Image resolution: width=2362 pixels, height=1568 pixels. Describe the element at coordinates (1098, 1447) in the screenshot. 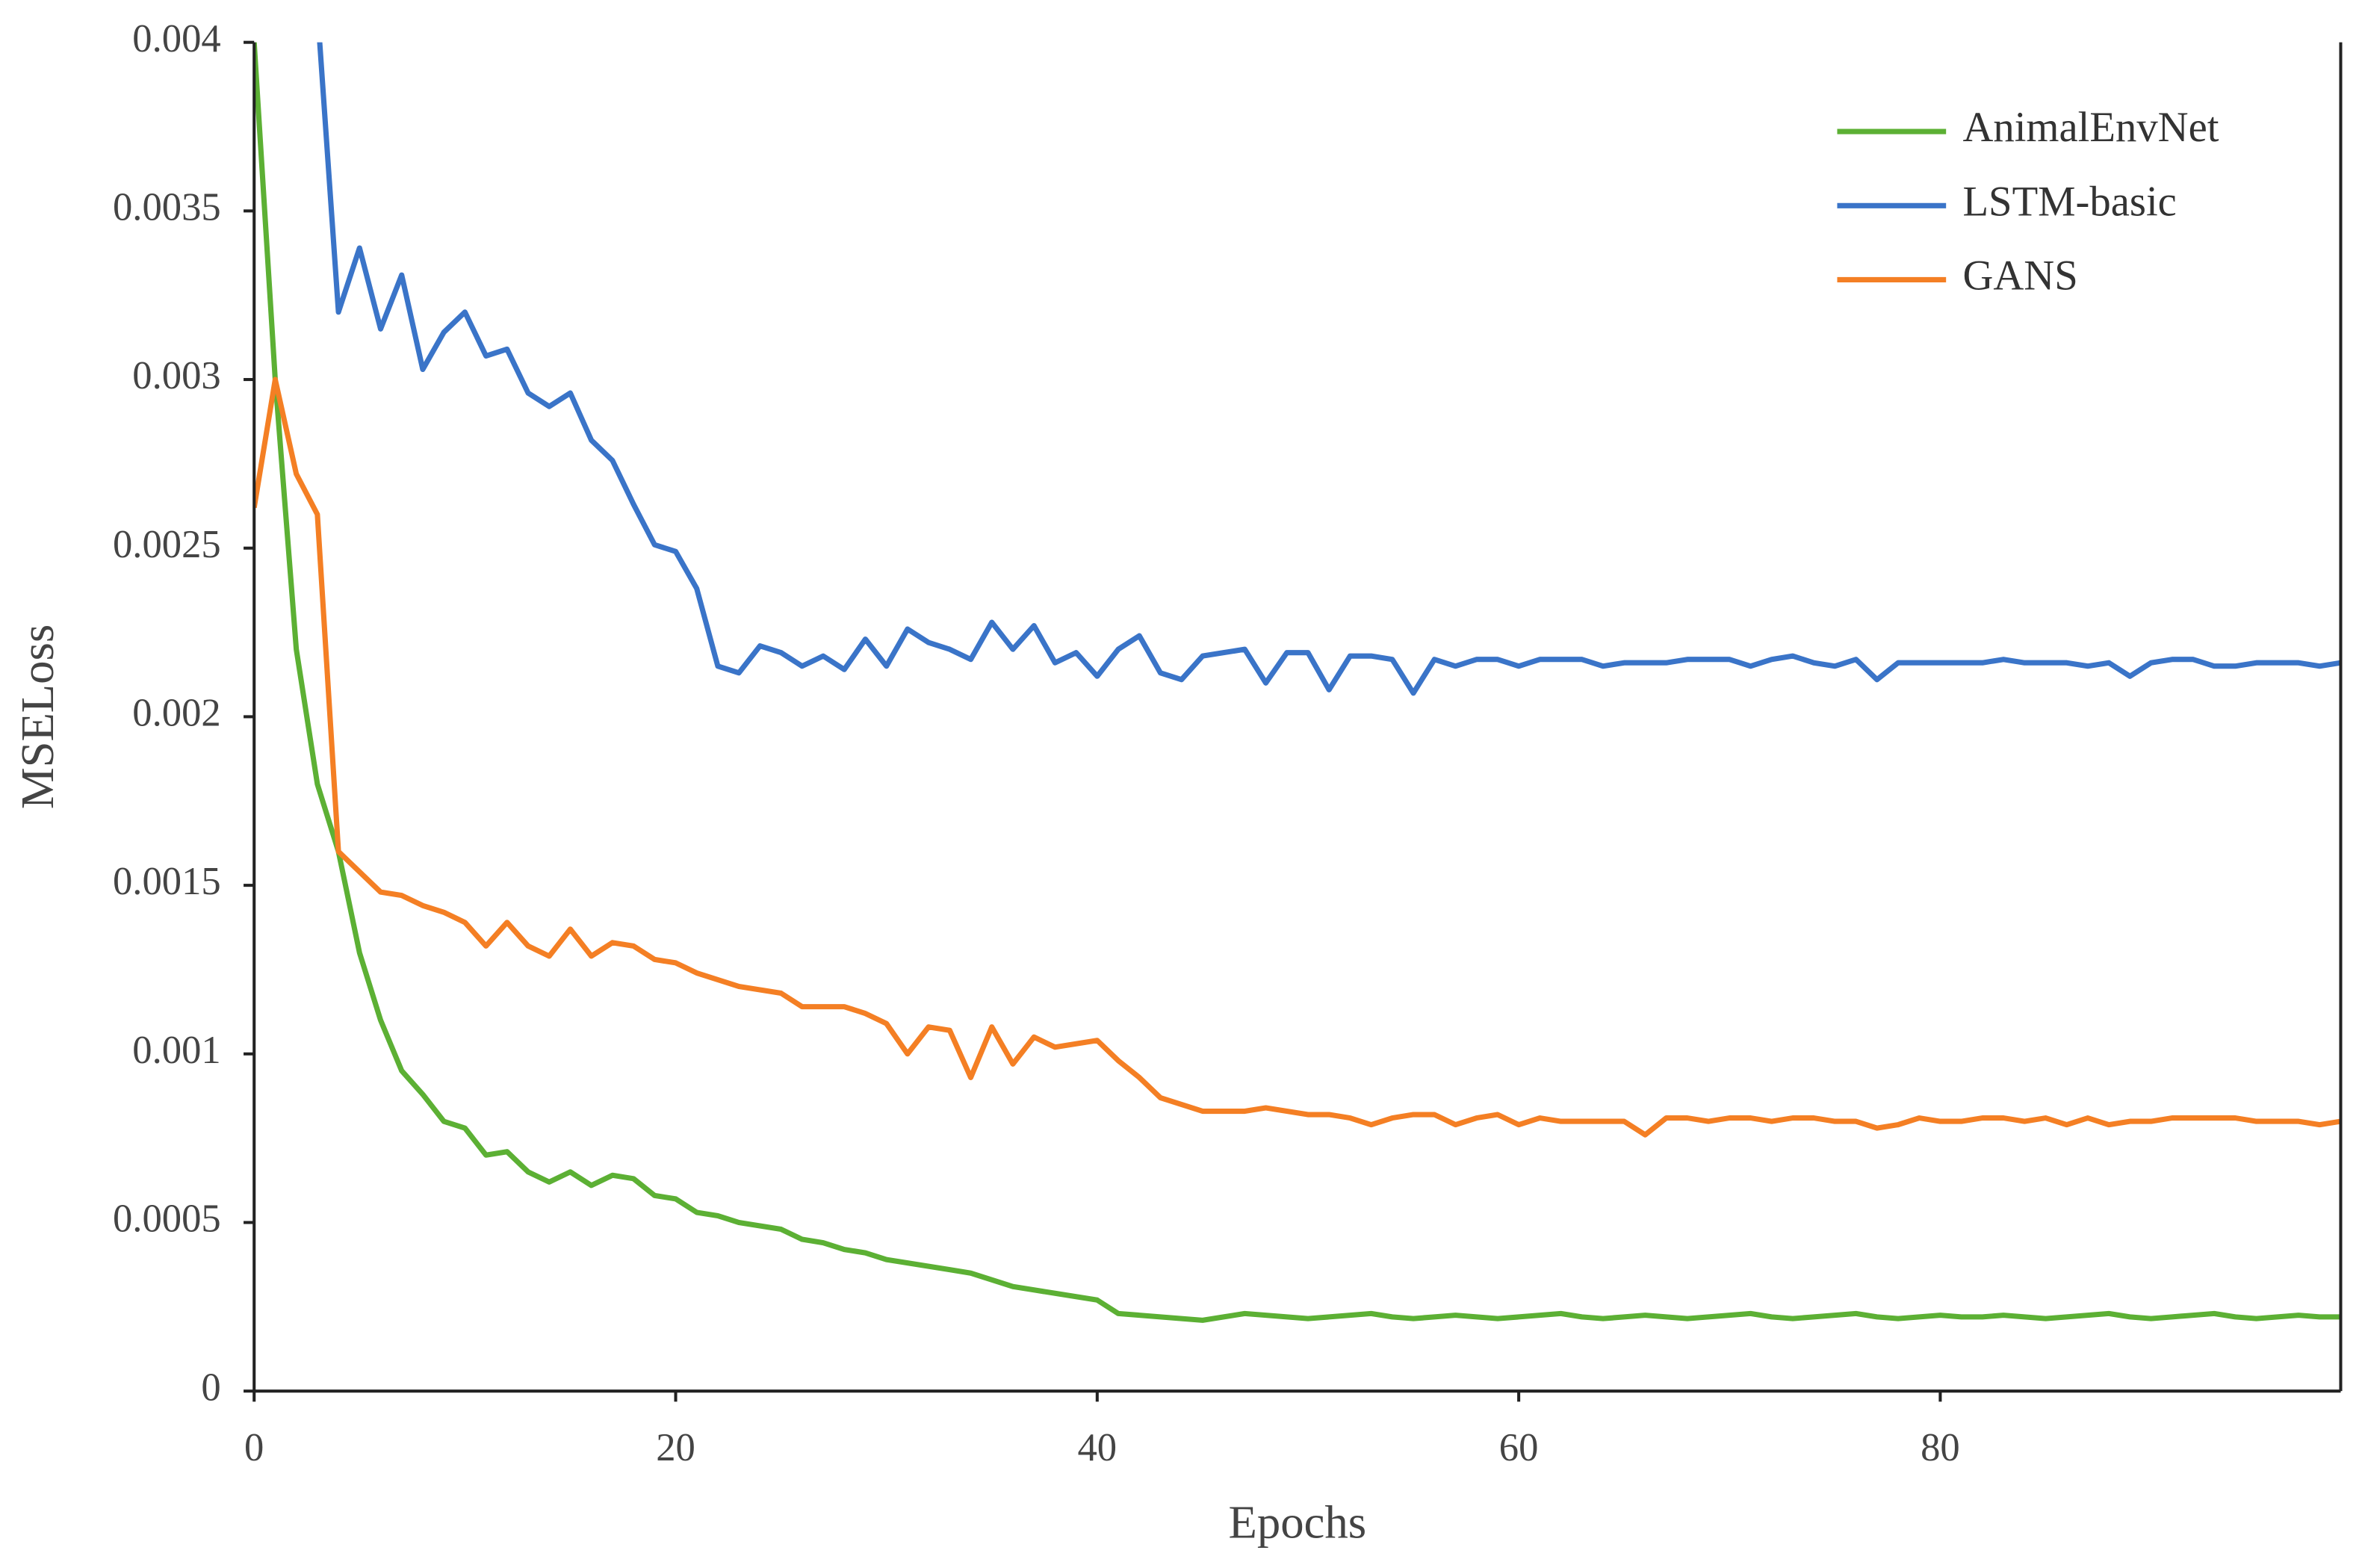

I see `x-tick-label: 40` at that location.